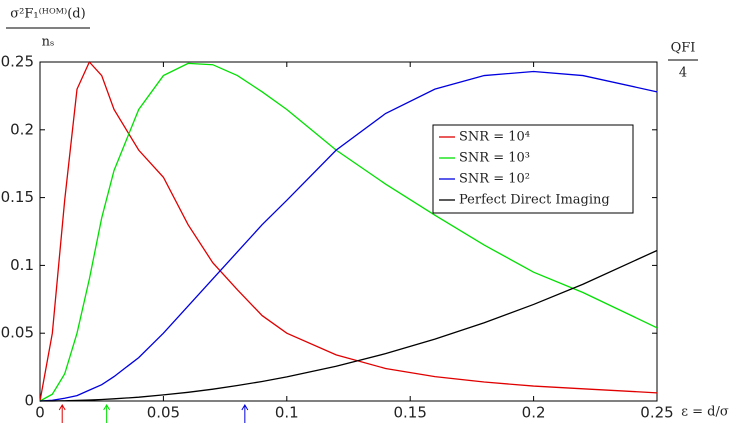  What do you see at coordinates (17, 197) in the screenshot?
I see `y-tick-label: 0.15` at bounding box center [17, 197].